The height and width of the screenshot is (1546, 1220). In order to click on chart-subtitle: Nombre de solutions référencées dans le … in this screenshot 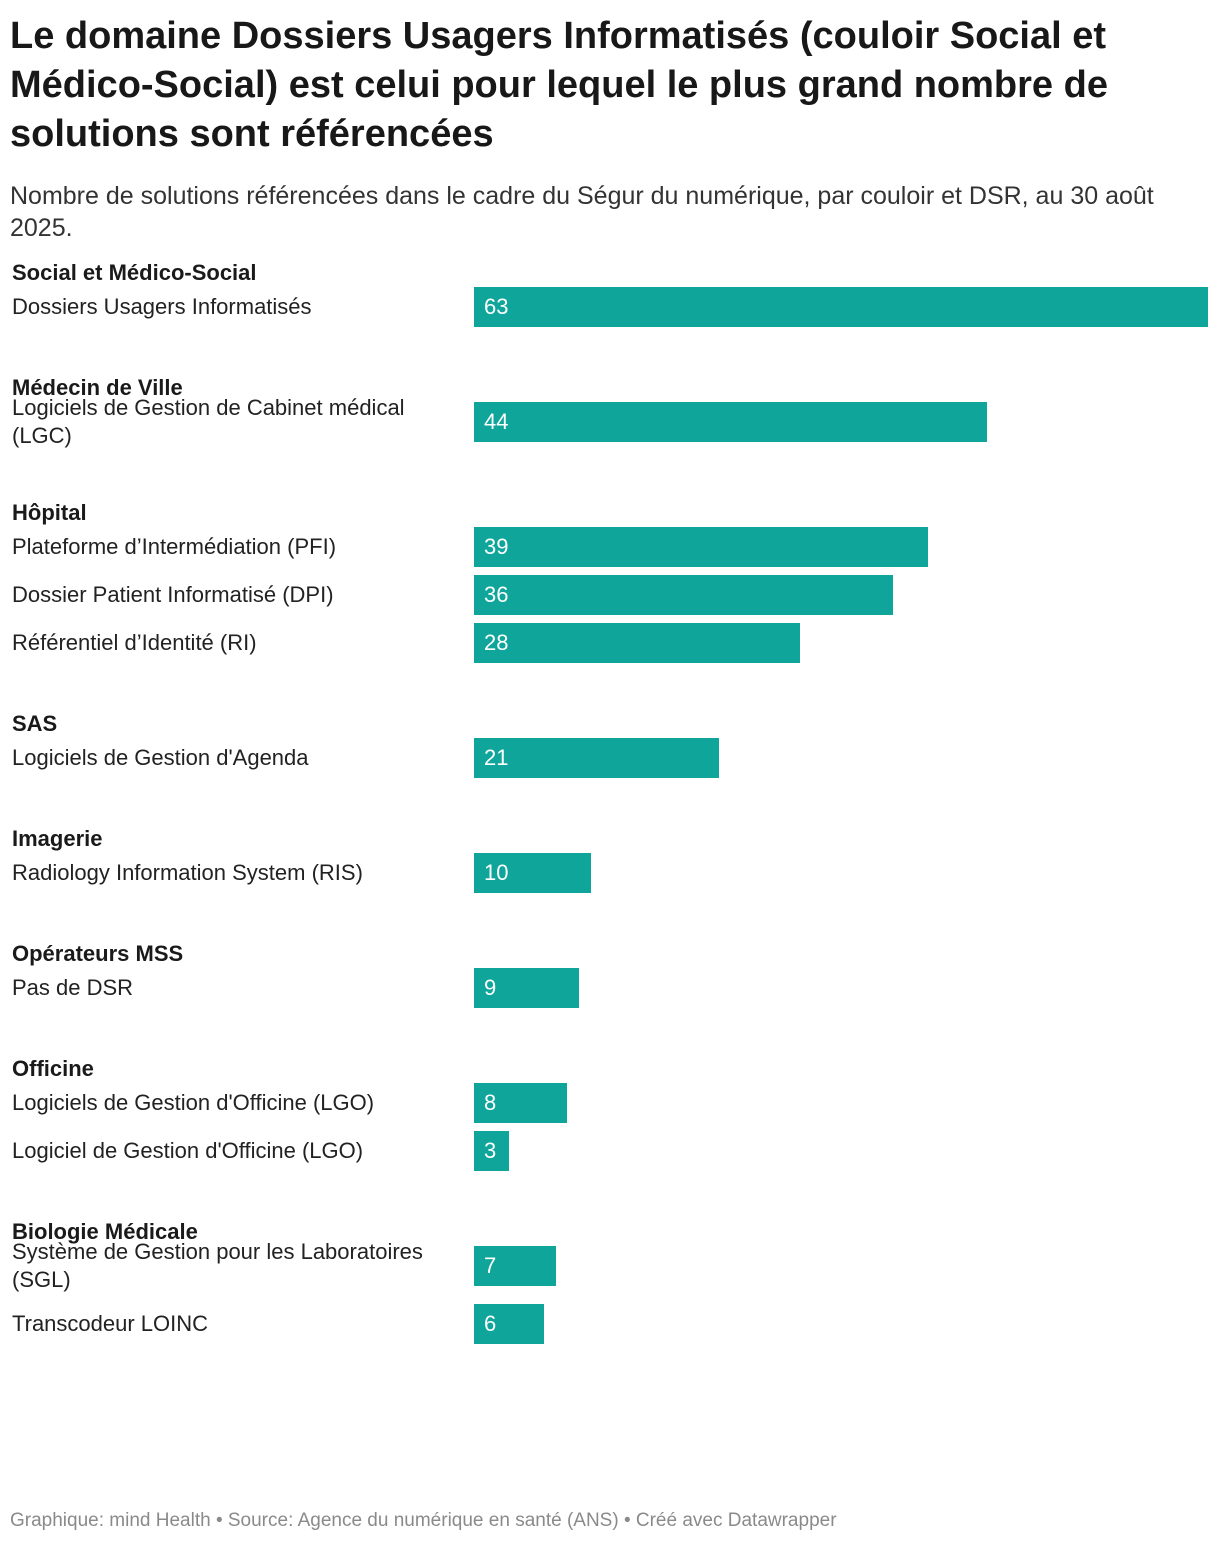, I will do `click(582, 212)`.